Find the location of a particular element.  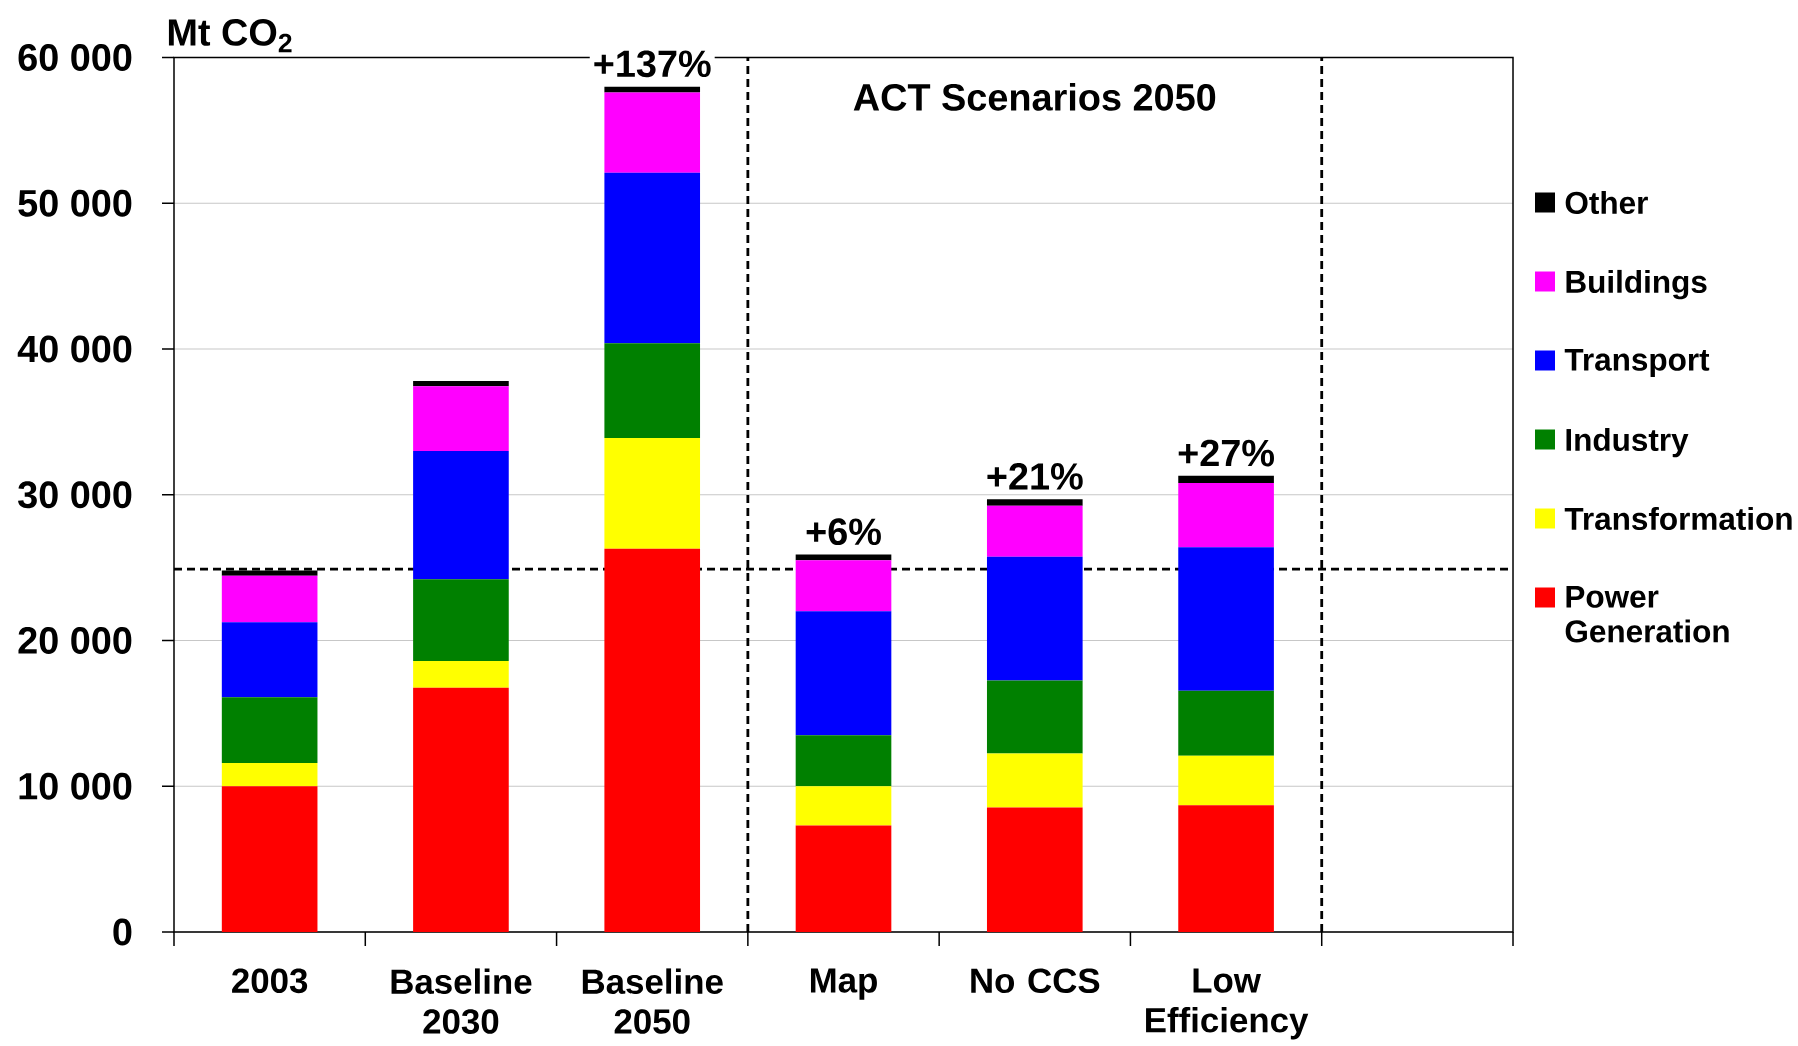

annotation: +137% is located at coordinates (652, 64).